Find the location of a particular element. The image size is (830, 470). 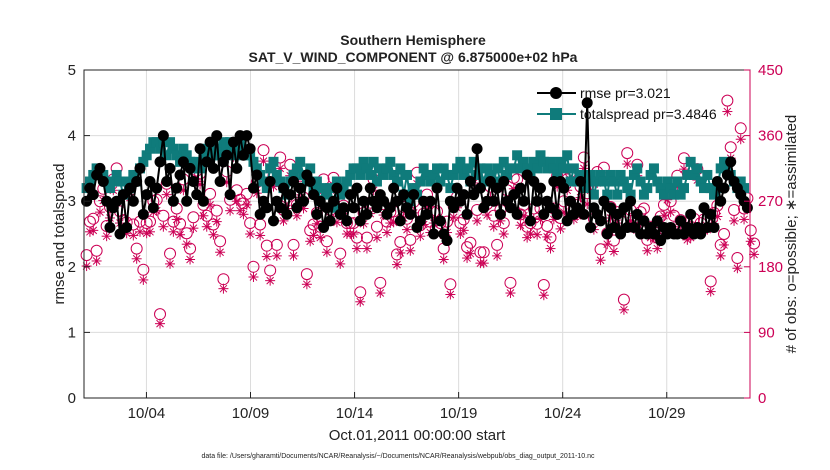

y-tick-label: 4 is located at coordinates (72, 136).